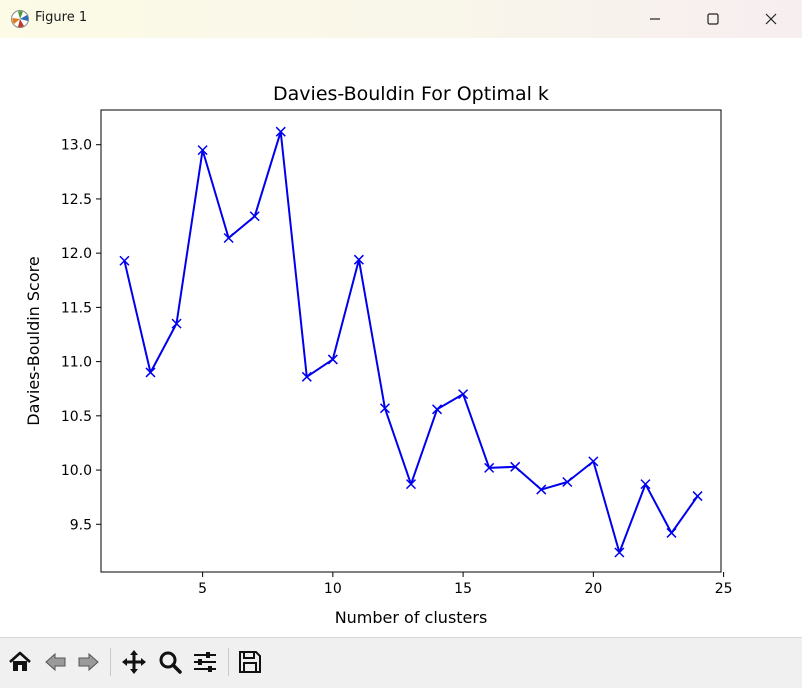 The image size is (802, 688). I want to click on home-icon, so click(20, 661).